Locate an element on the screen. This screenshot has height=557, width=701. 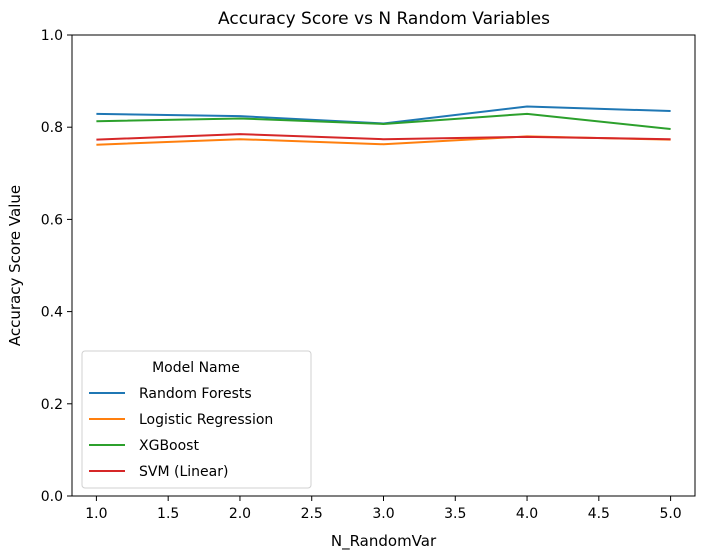
x-axis-ticks: 1.0 1.5 2.0 2.5 3.0 3.5 4.0 4.5 5.0 is located at coordinates (383, 509).